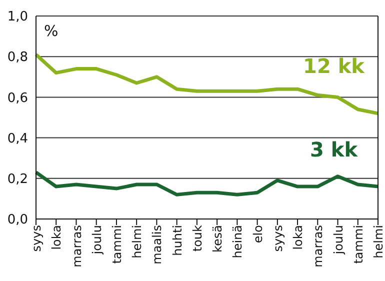  What do you see at coordinates (17, 138) in the screenshot?
I see `y-tick-label: 0,4` at bounding box center [17, 138].